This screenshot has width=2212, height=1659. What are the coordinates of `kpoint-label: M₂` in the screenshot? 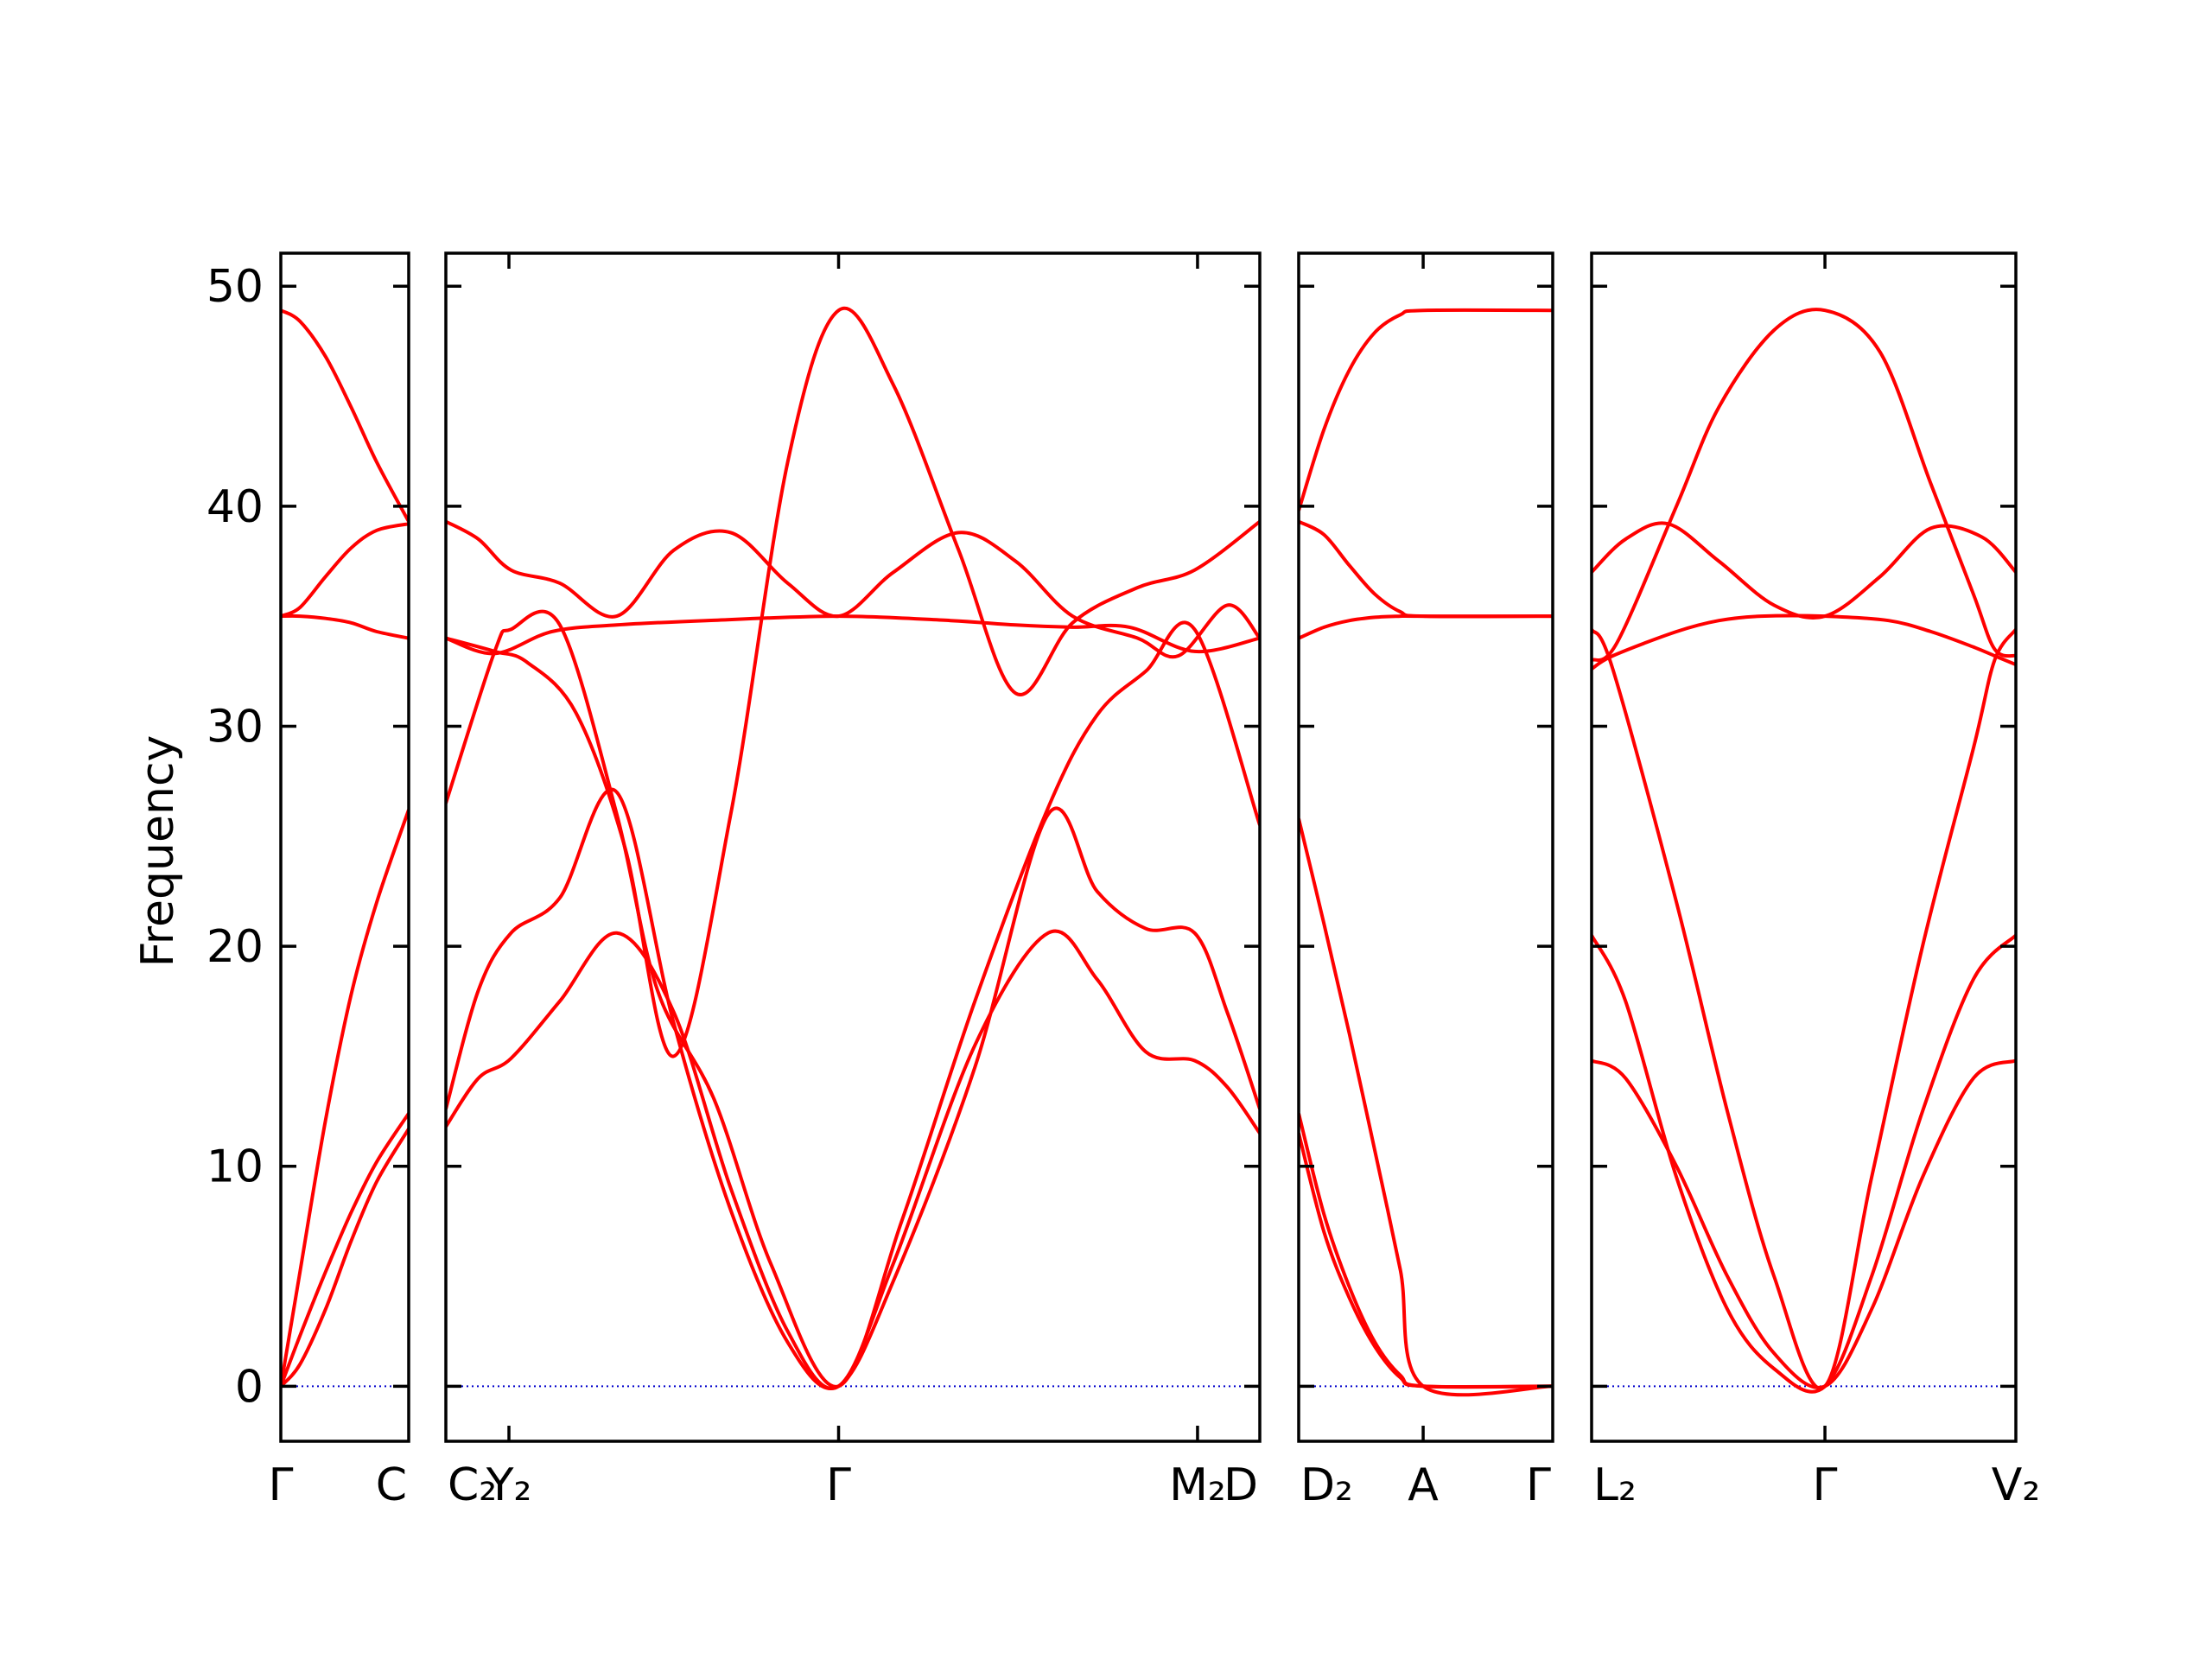 It's located at (1197, 1485).